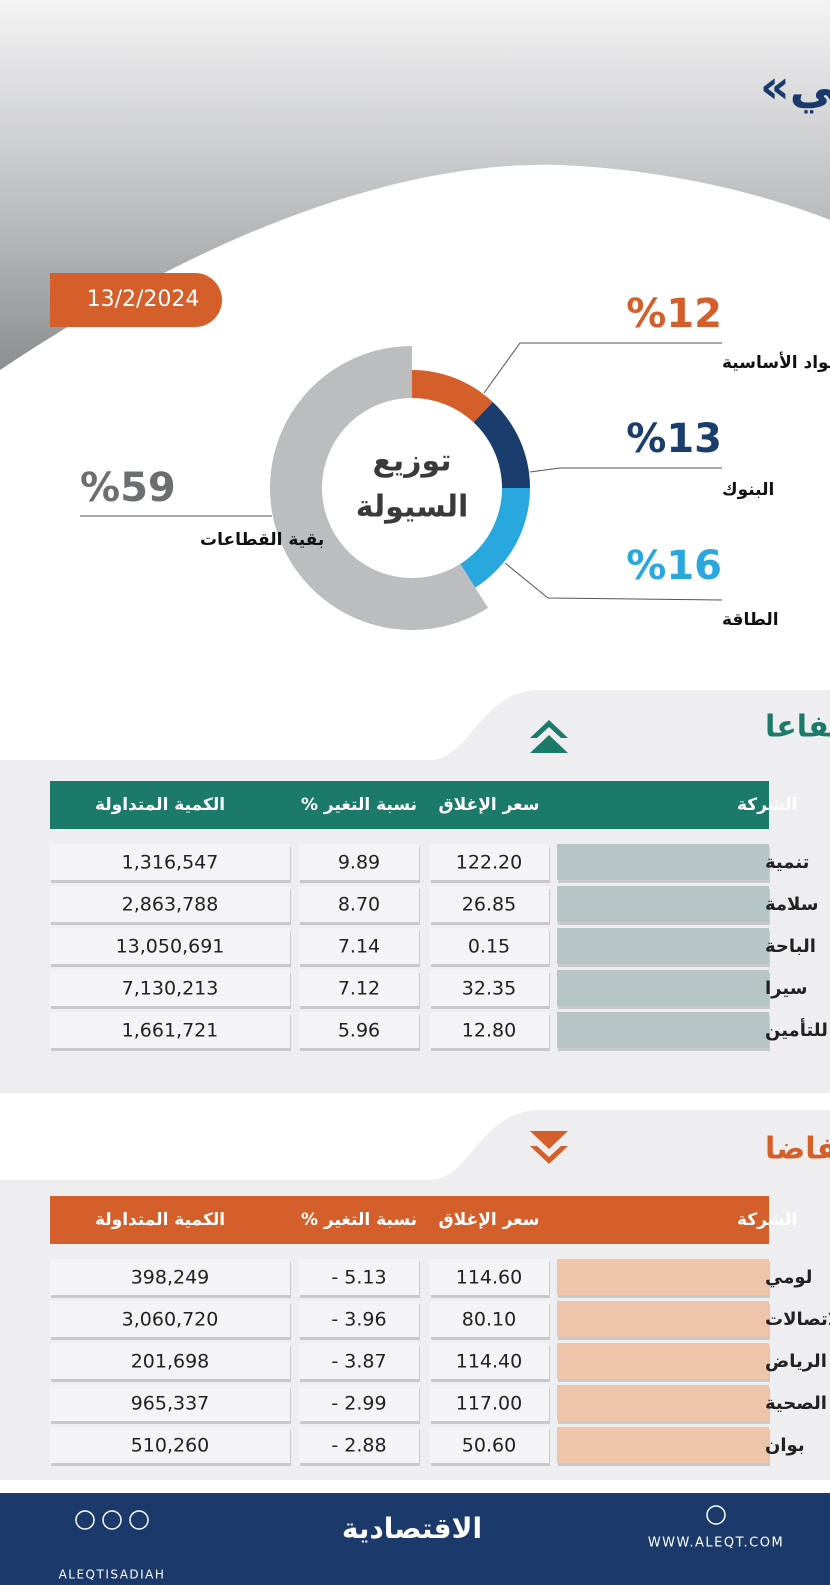 The image size is (830, 1585). I want to click on value-label: %12, so click(674, 314).